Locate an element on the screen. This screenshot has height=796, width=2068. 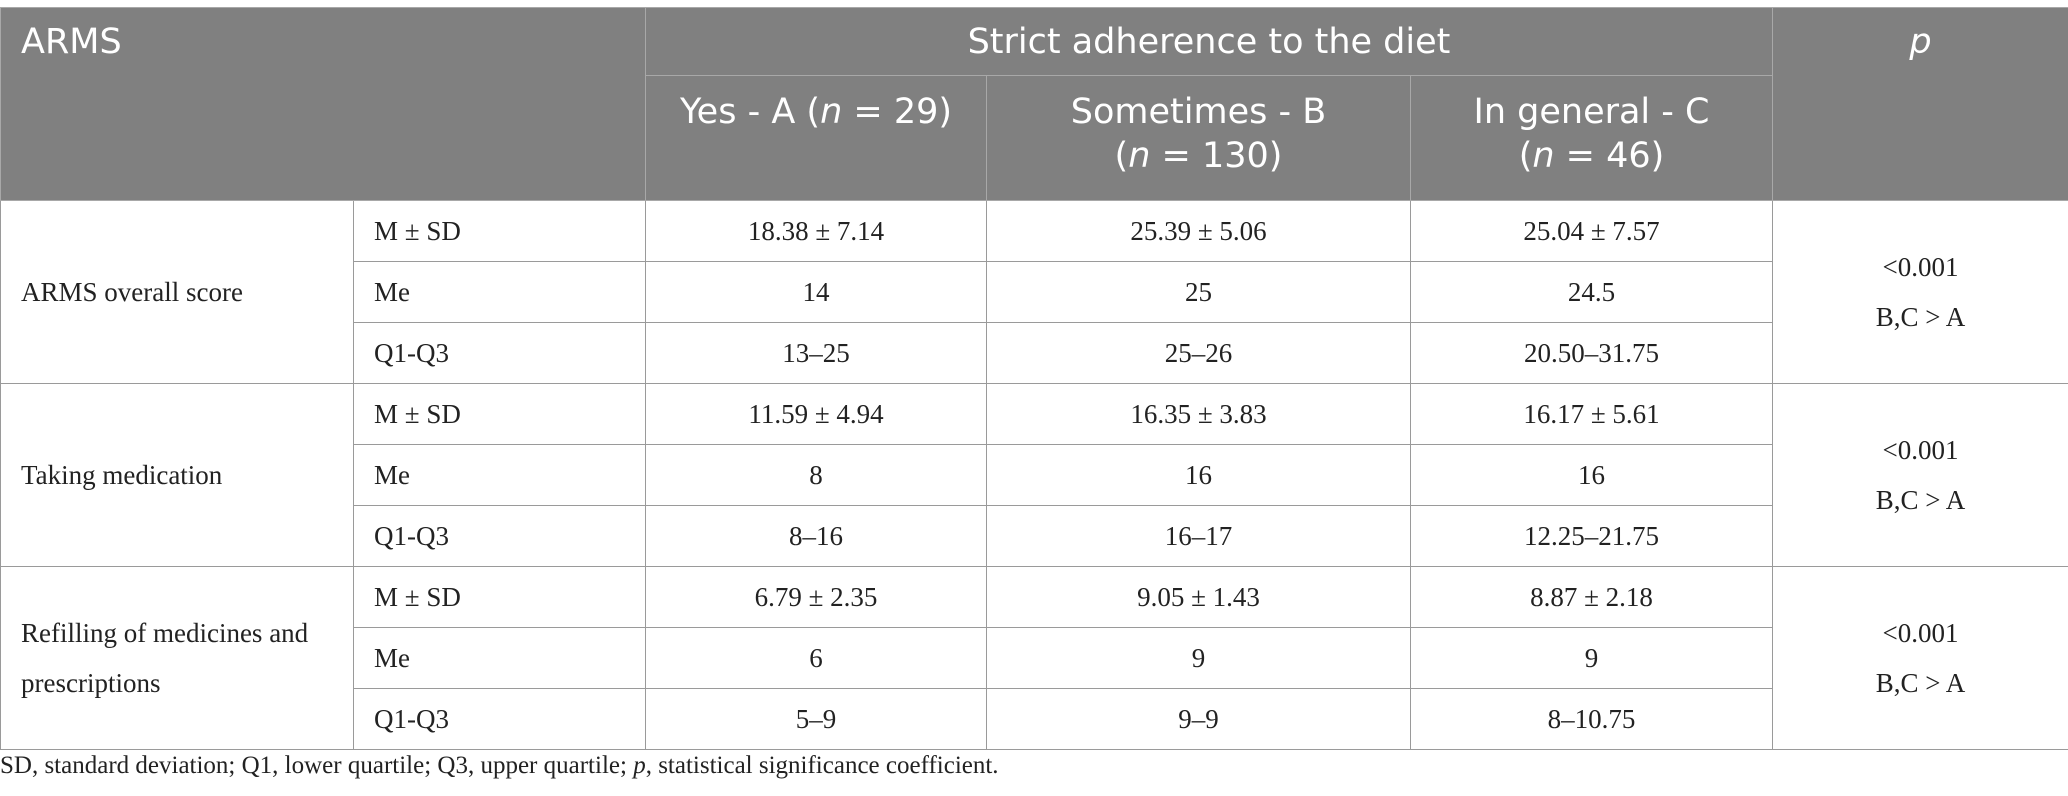
value-c: 16.17 ± 5.61 is located at coordinates (1591, 414).